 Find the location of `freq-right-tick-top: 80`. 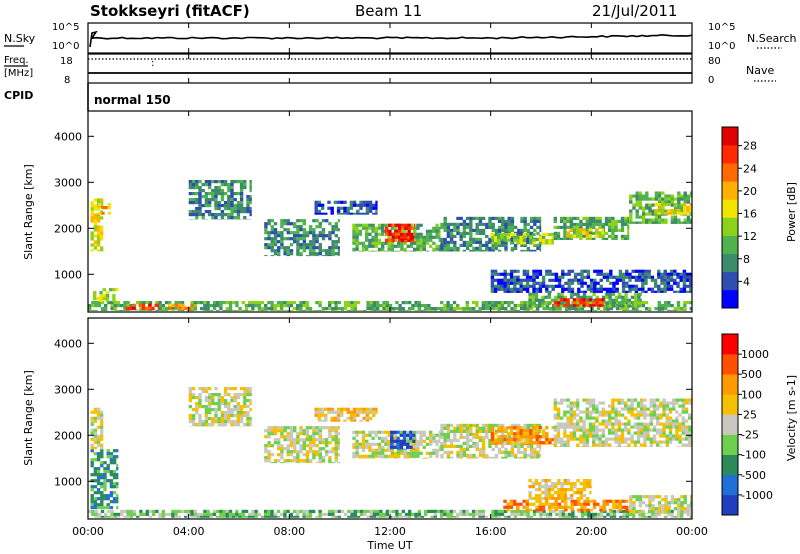

freq-right-tick-top: 80 is located at coordinates (714, 61).